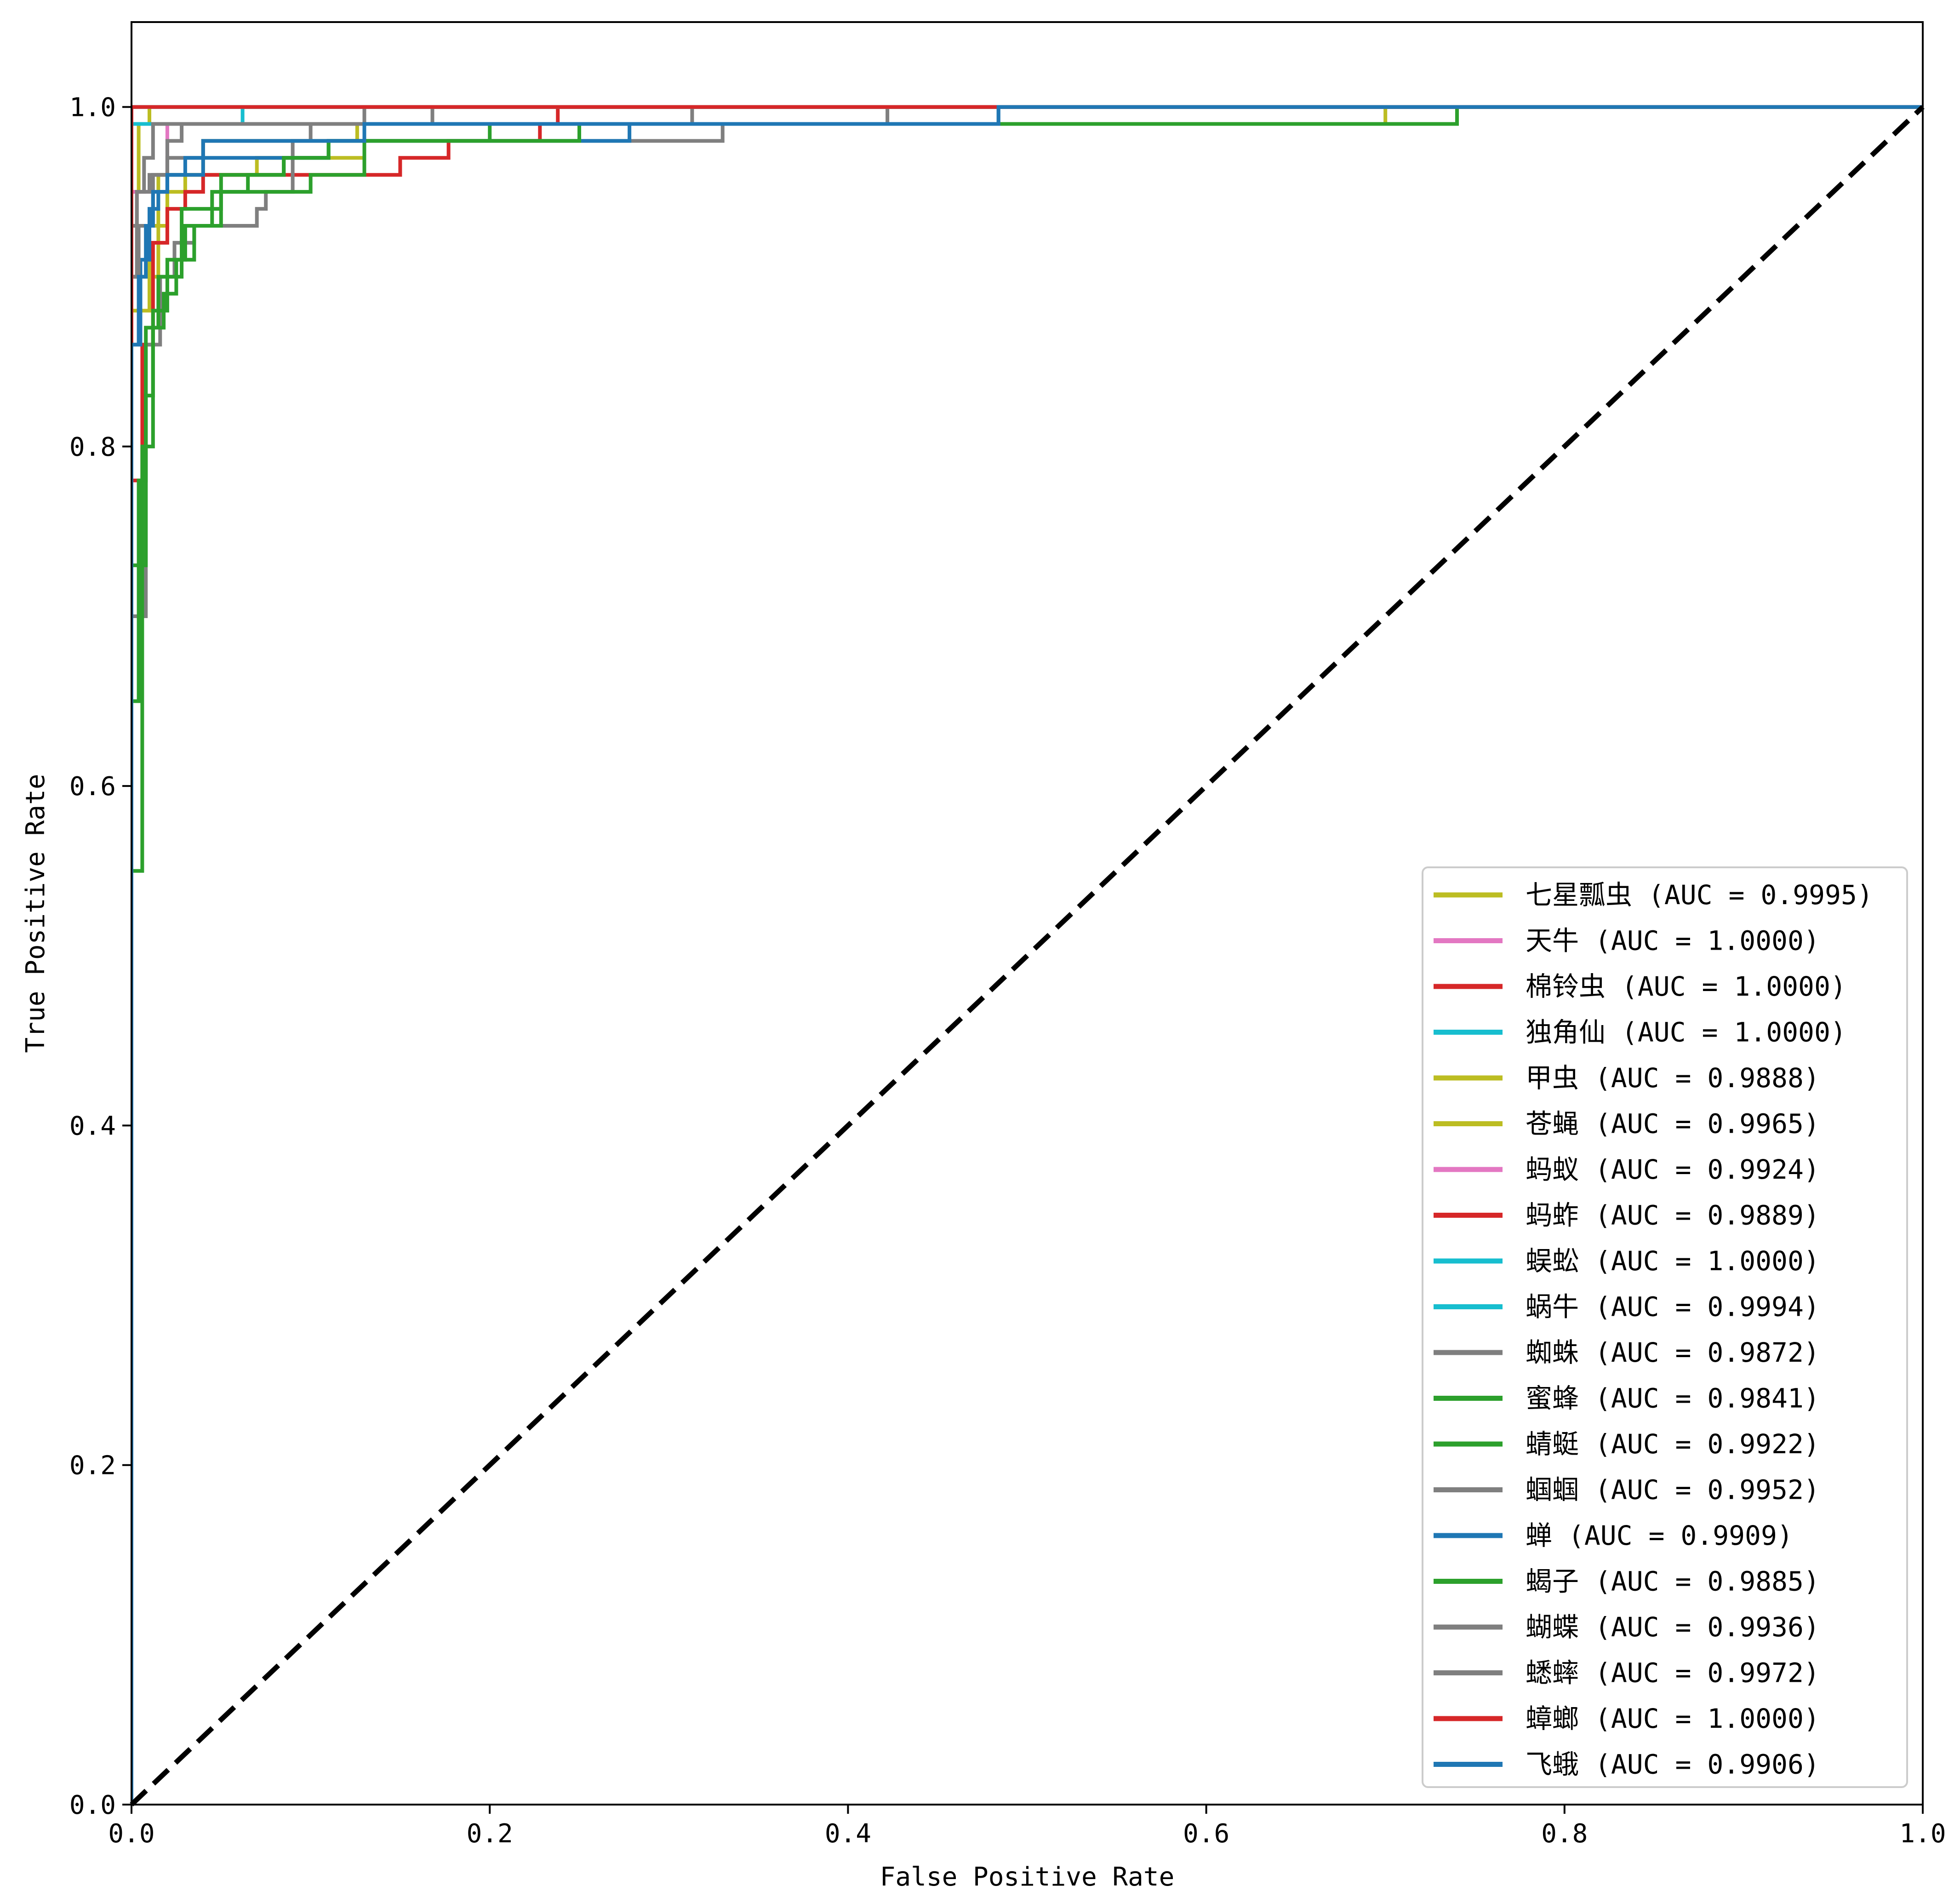 Image resolution: width=1960 pixels, height=1903 pixels. What do you see at coordinates (1686, 1032) in the screenshot?
I see `legend-label: 独角仙 (AUC = 1.0000)` at bounding box center [1686, 1032].